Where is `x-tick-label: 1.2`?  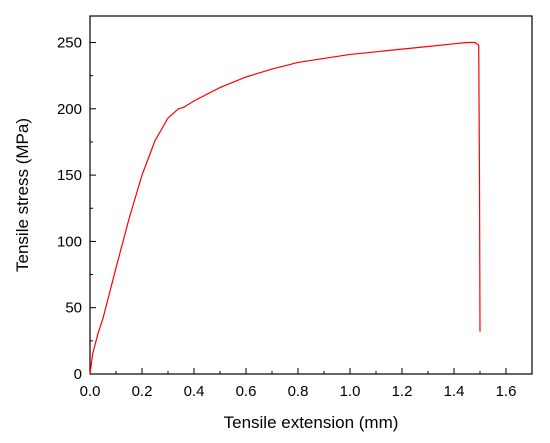 x-tick-label: 1.2 is located at coordinates (402, 391).